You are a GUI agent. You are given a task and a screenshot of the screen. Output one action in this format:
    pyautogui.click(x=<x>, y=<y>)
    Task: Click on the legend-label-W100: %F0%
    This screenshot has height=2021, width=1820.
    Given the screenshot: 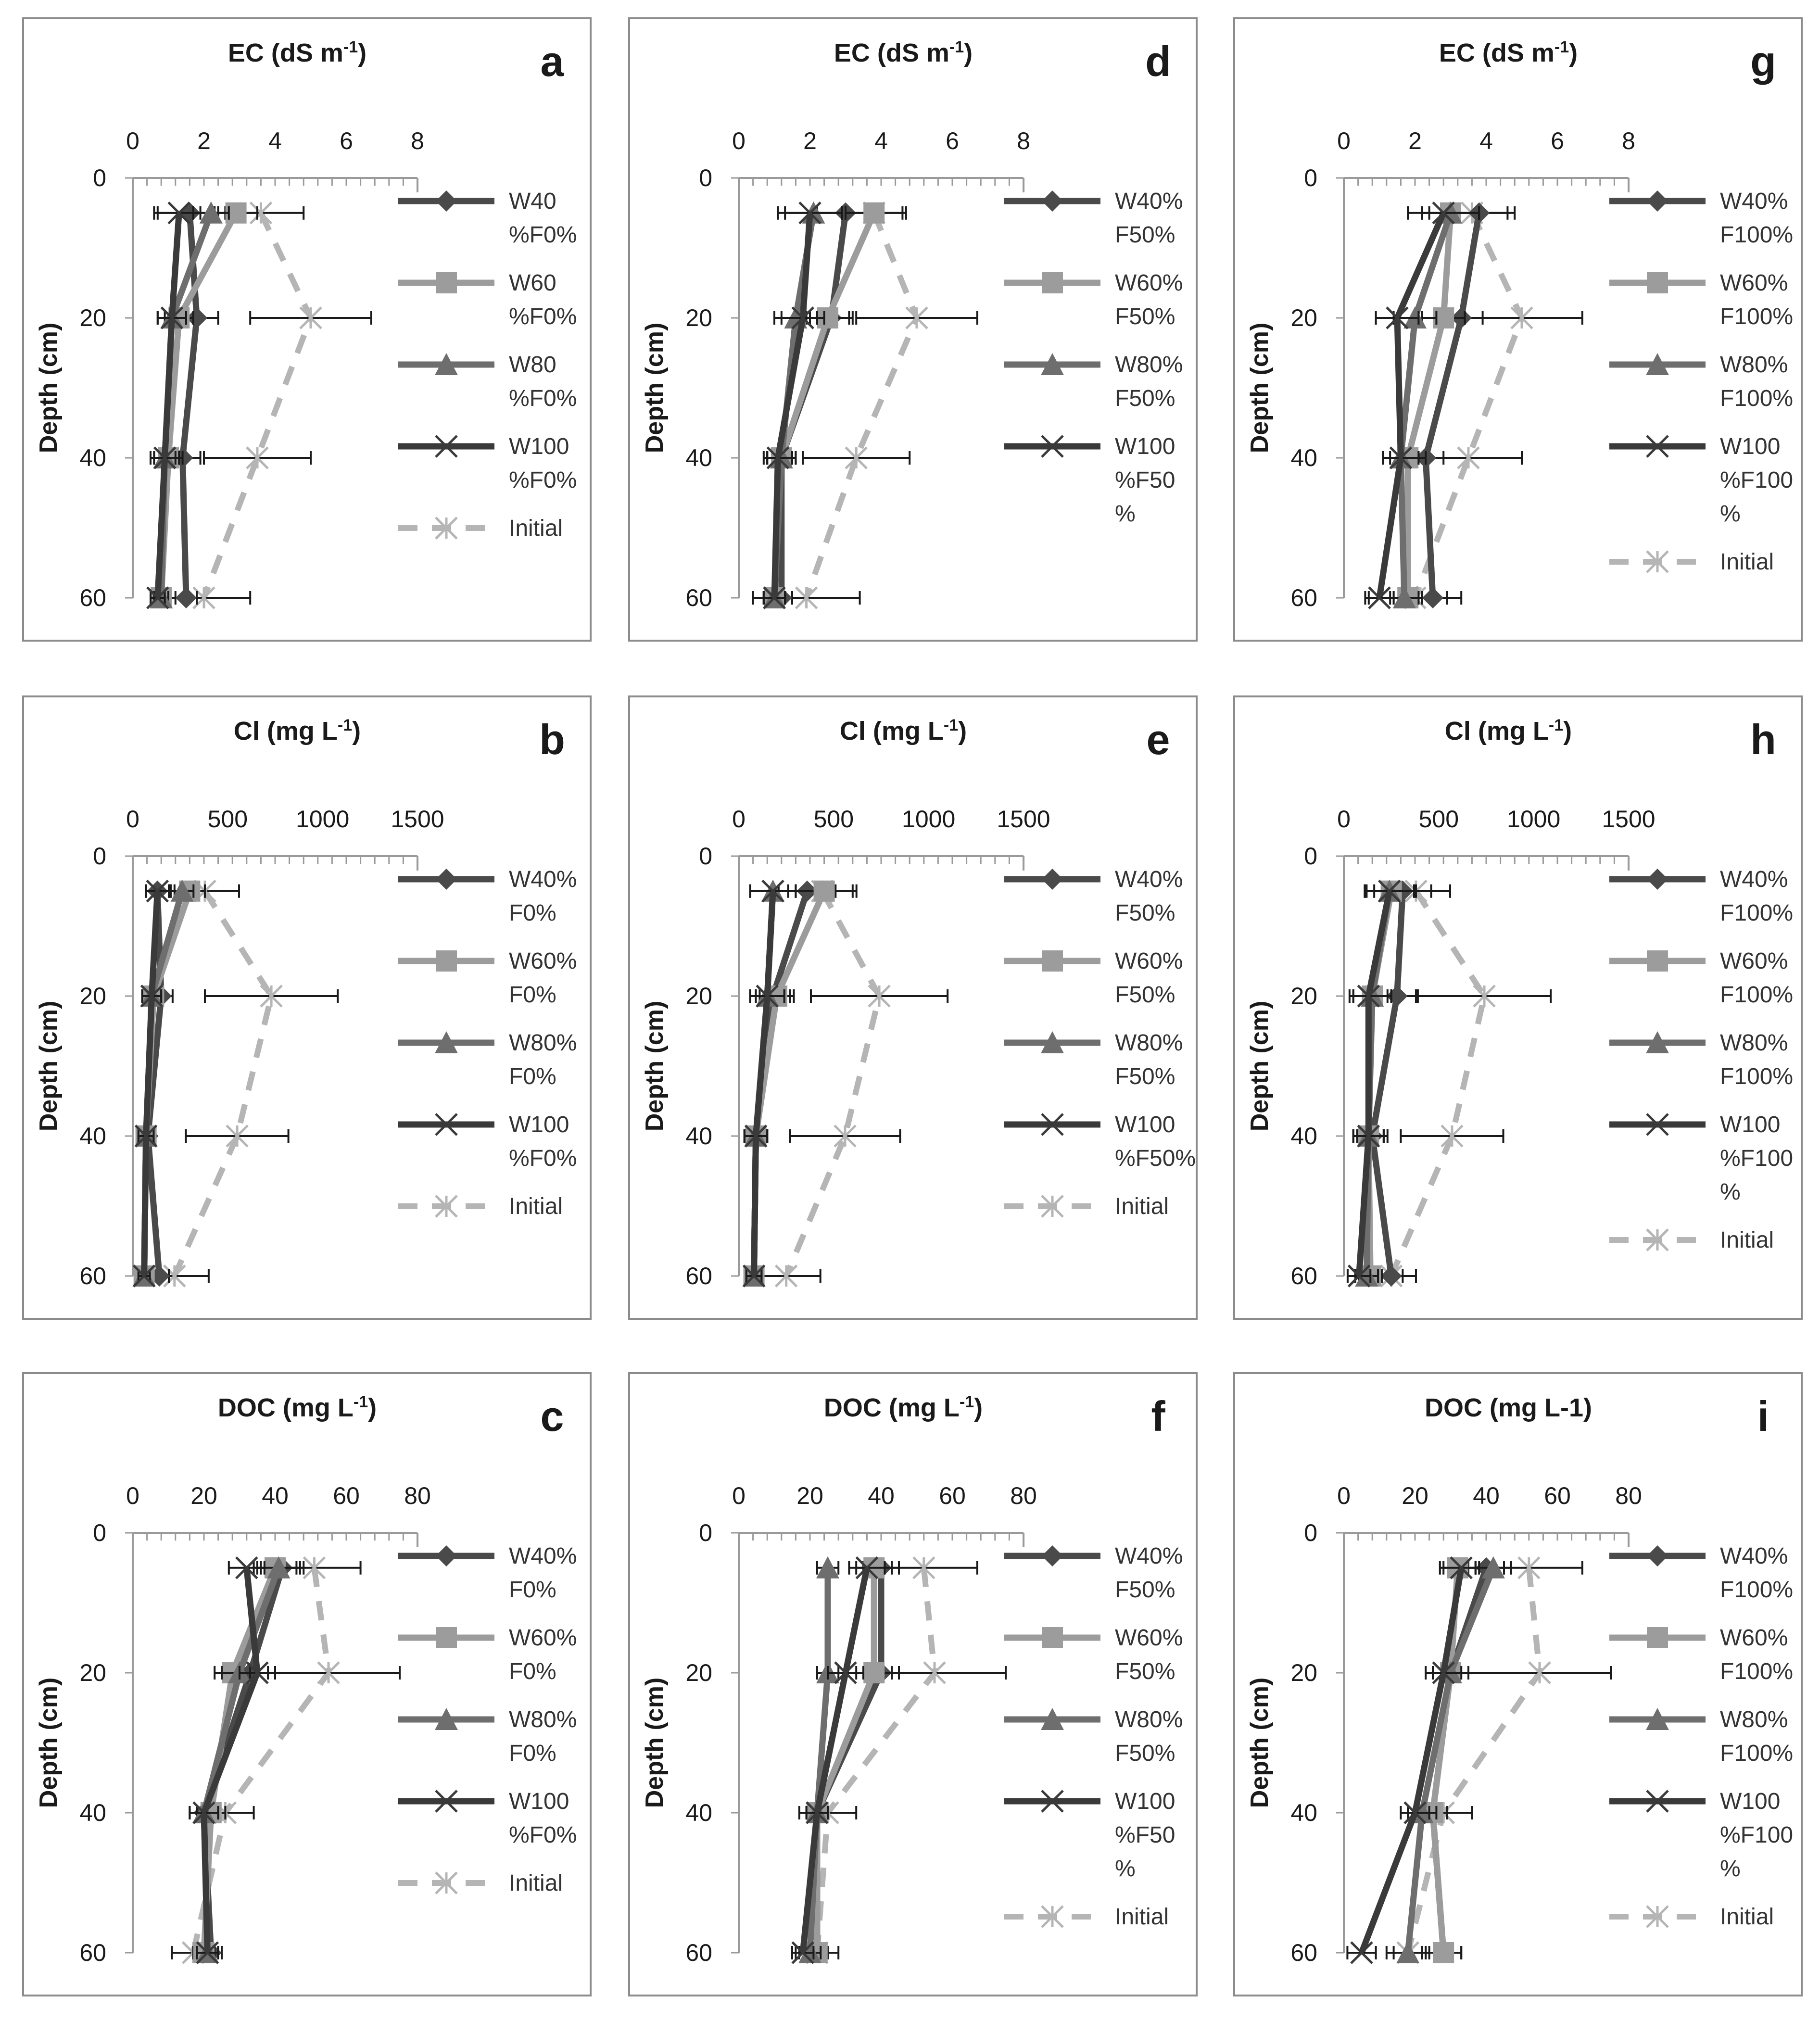 What is the action you would take?
    pyautogui.click(x=543, y=1158)
    